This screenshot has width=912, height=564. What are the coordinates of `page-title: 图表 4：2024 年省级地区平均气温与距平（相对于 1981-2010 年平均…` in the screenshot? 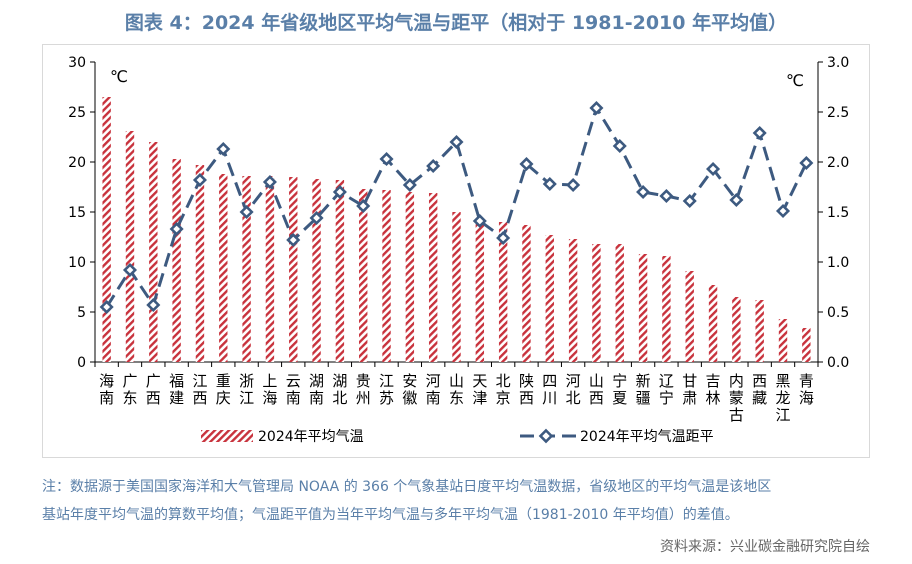 It's located at (456, 23).